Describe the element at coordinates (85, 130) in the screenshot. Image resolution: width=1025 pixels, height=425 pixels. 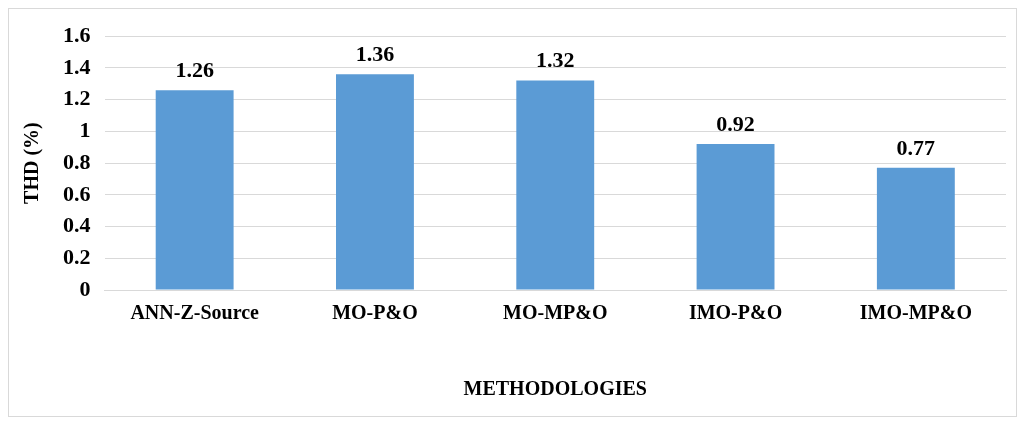
I see `y-tick-label: 1` at that location.